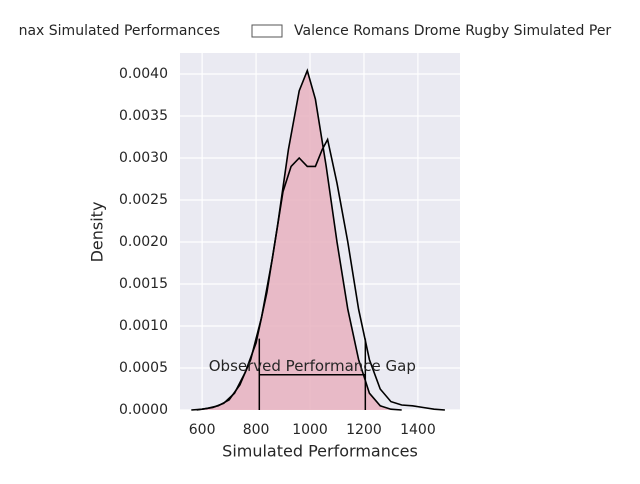  Describe the element at coordinates (143, 242) in the screenshot. I see `y-tick-label: 0.0020` at that location.